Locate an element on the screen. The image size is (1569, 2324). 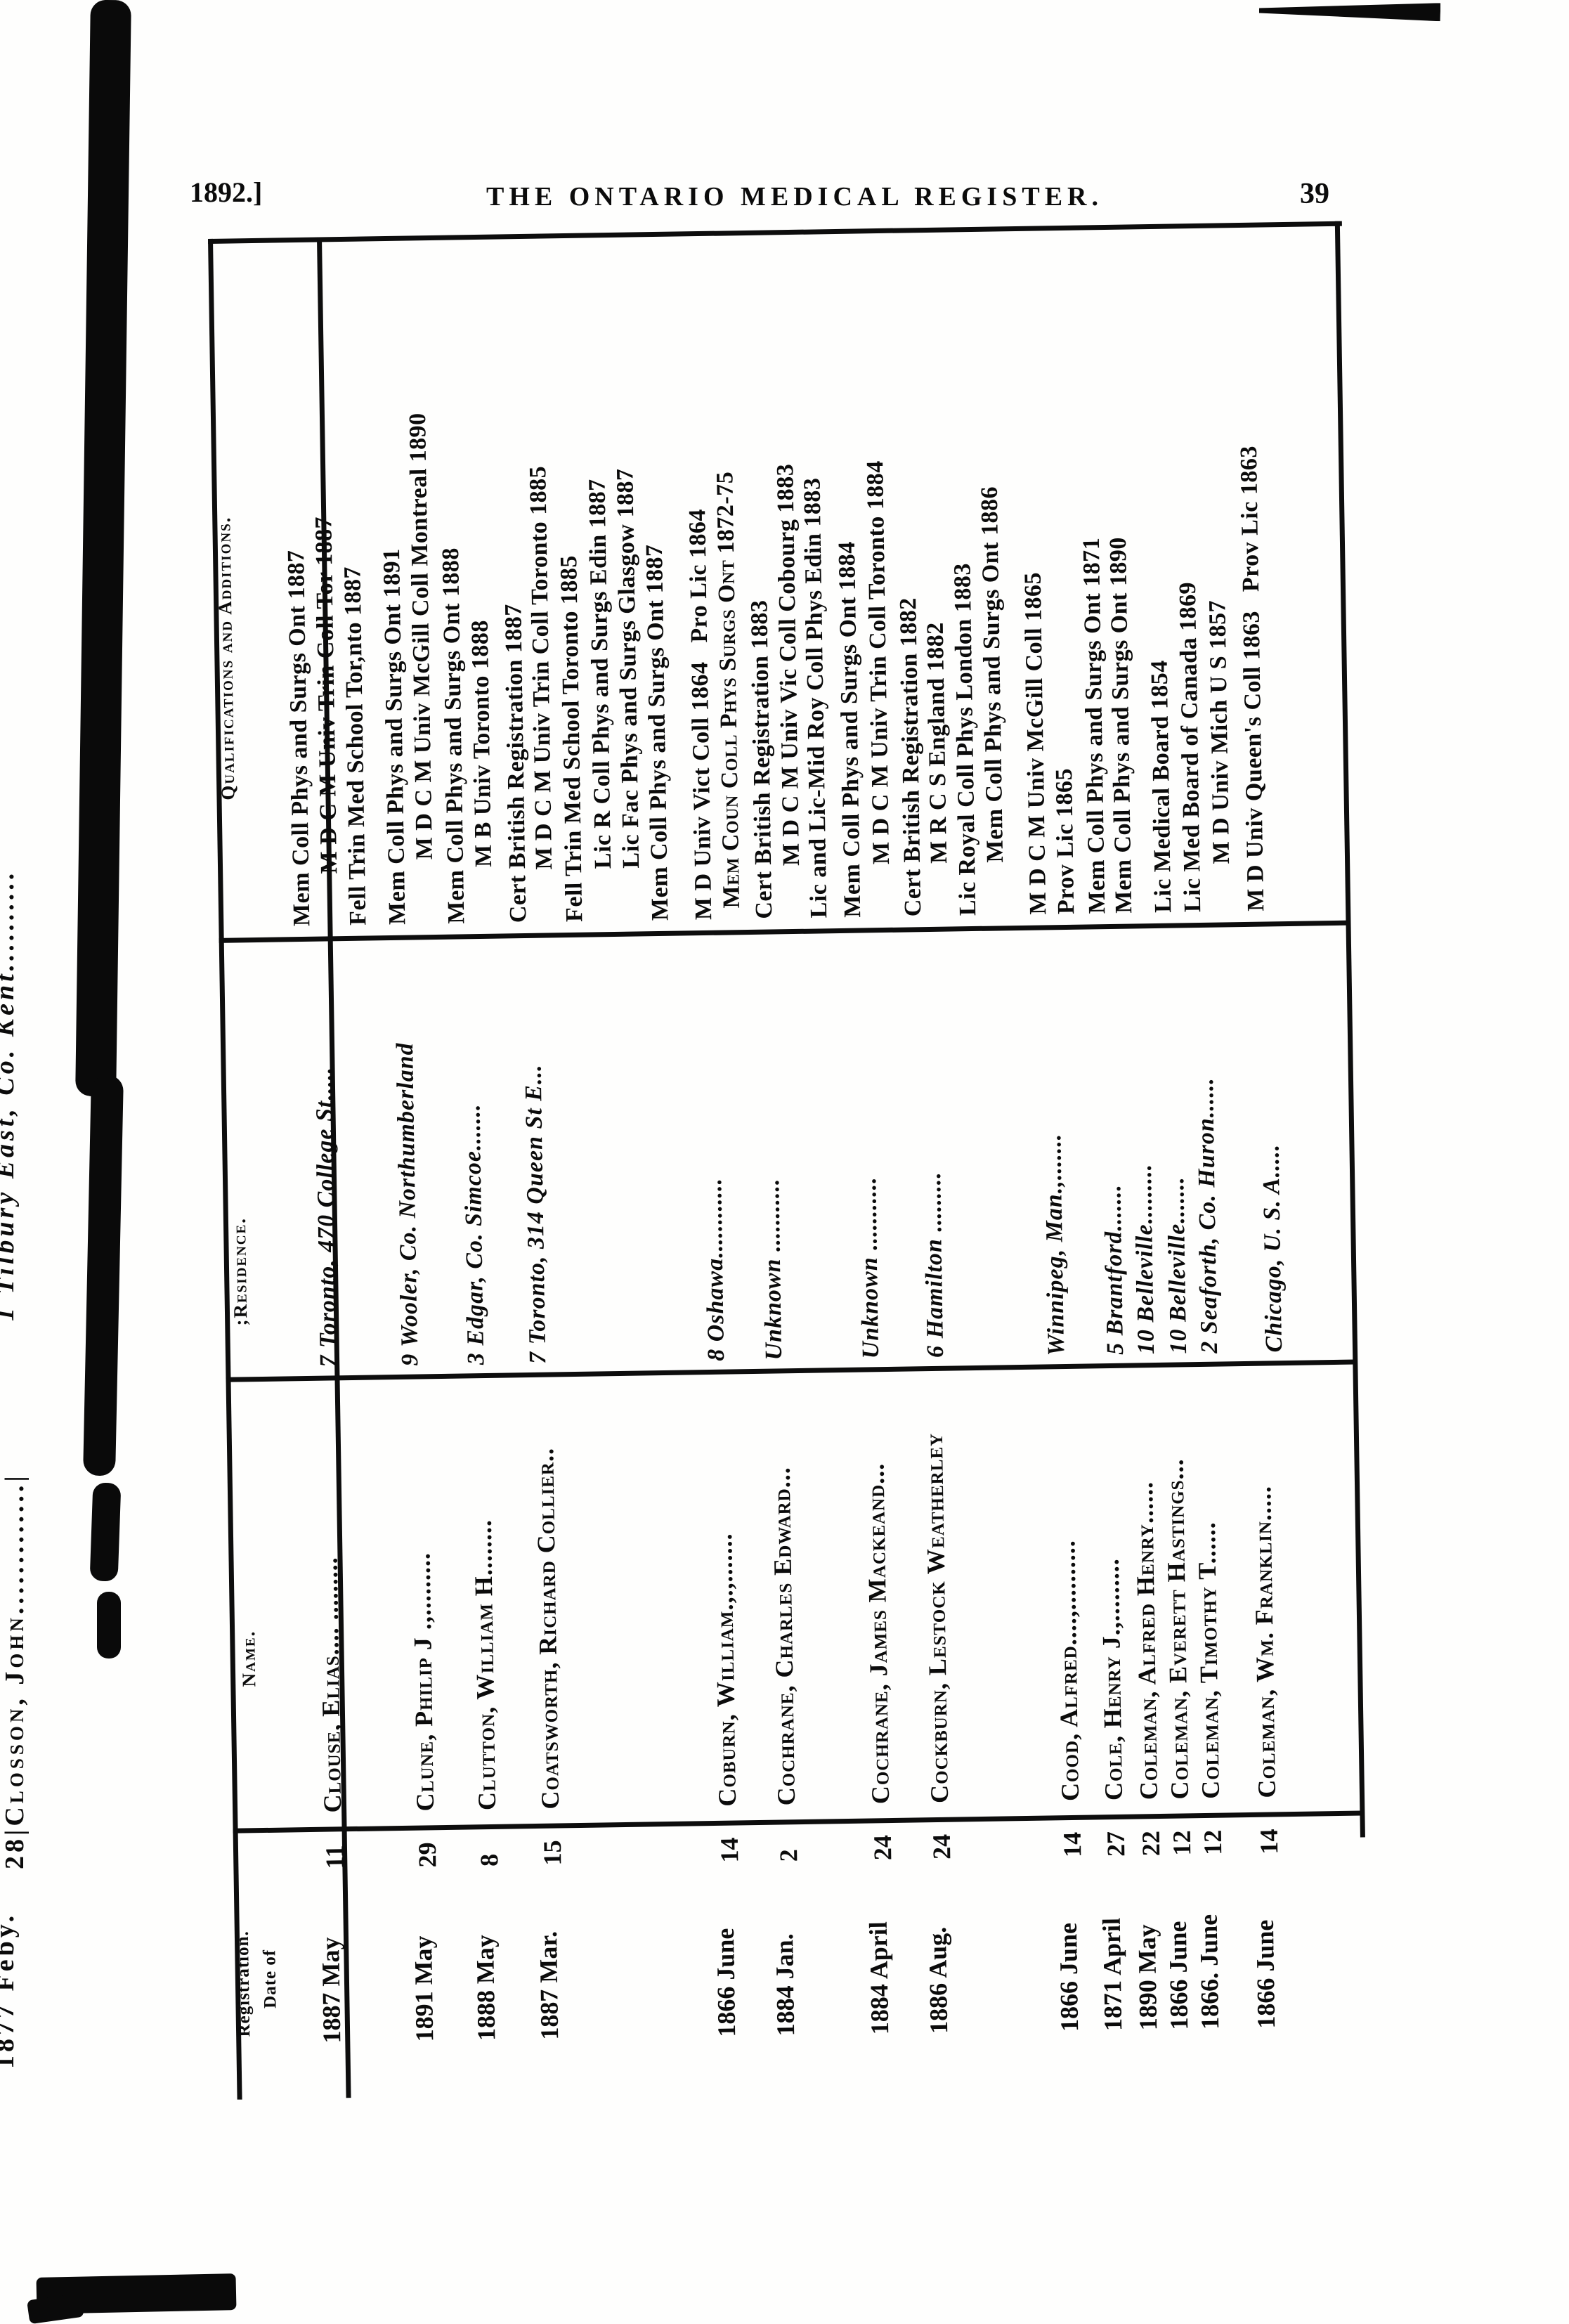
qualification-line: Mem Coll Phys and Surgs Ont 1871 is located at coordinates (1095, 725).